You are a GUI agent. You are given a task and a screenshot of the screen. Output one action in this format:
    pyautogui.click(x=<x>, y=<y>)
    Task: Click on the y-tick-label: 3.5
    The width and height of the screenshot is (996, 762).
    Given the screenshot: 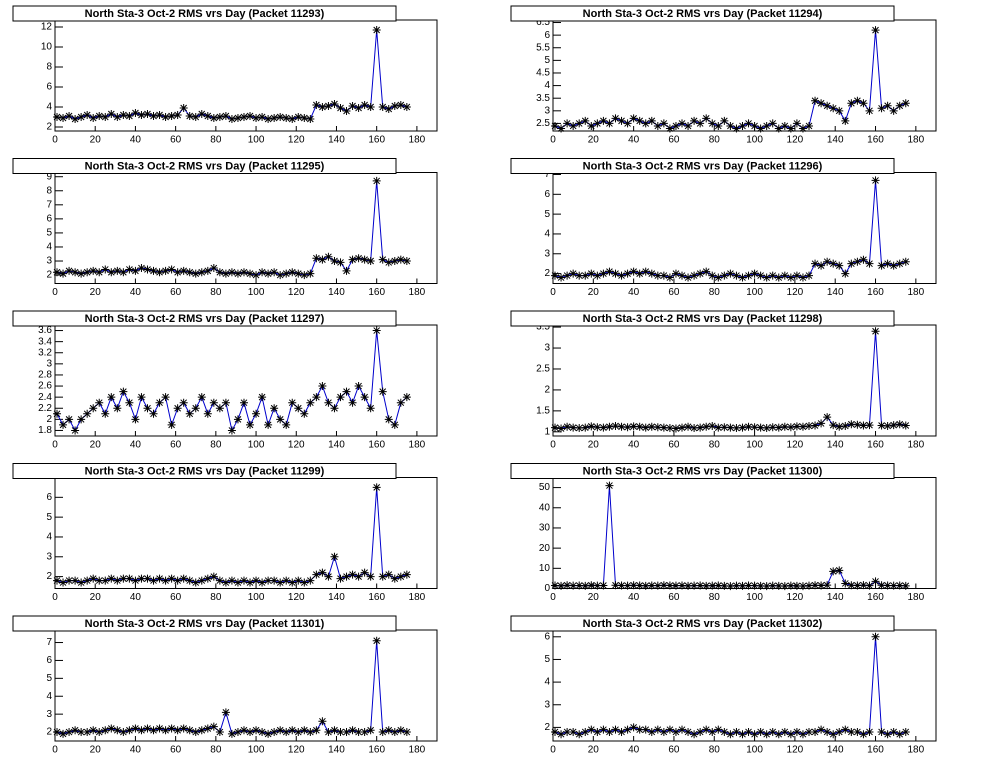 What is the action you would take?
    pyautogui.click(x=543, y=98)
    